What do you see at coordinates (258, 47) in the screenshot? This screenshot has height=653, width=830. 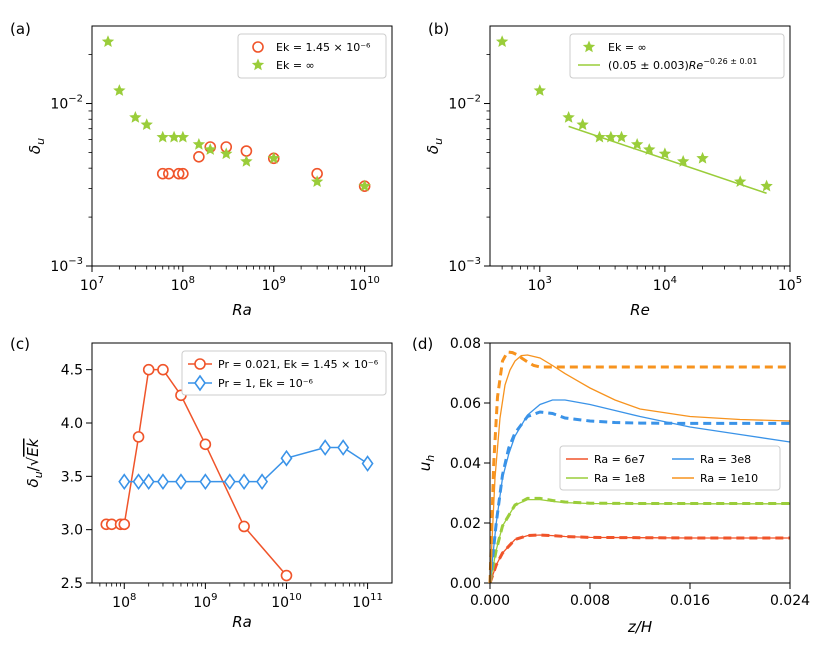 I see `panel-a-legend-marker-circle` at bounding box center [258, 47].